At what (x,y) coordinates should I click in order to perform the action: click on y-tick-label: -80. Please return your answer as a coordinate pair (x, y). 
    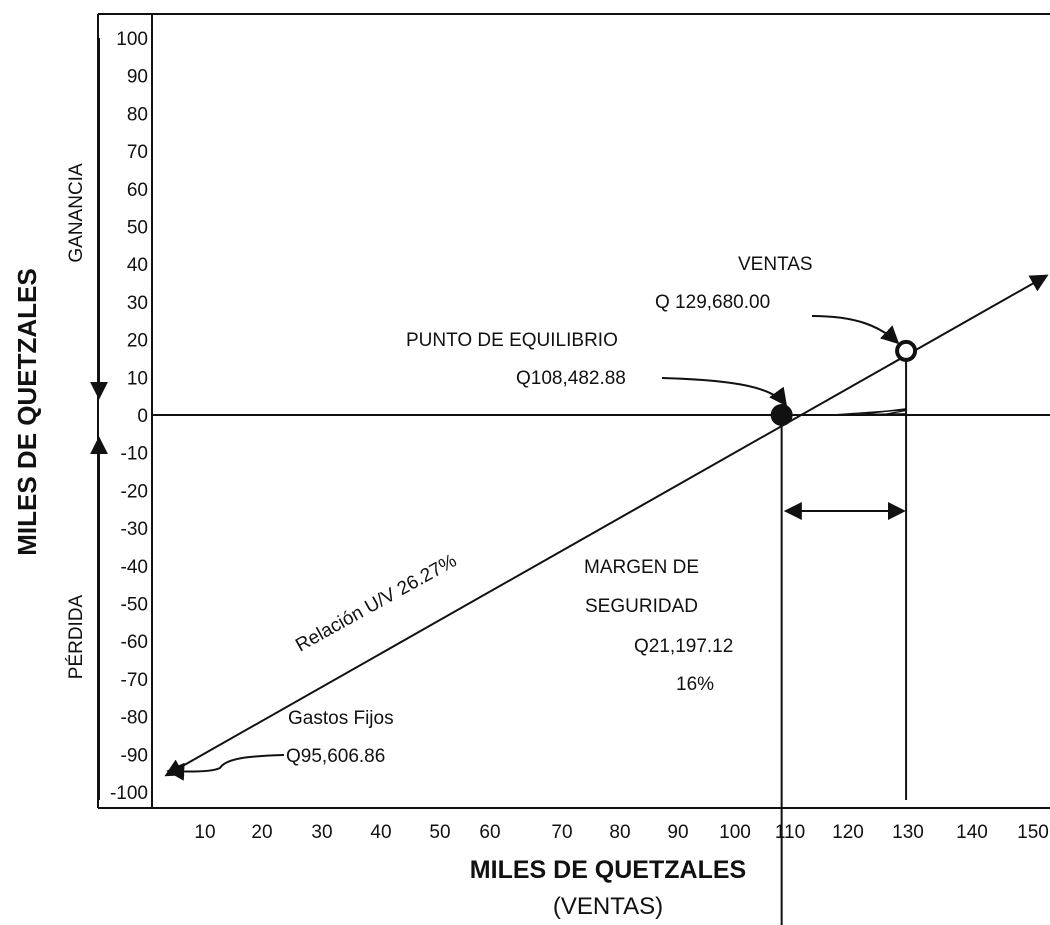
    Looking at the image, I should click on (134, 718).